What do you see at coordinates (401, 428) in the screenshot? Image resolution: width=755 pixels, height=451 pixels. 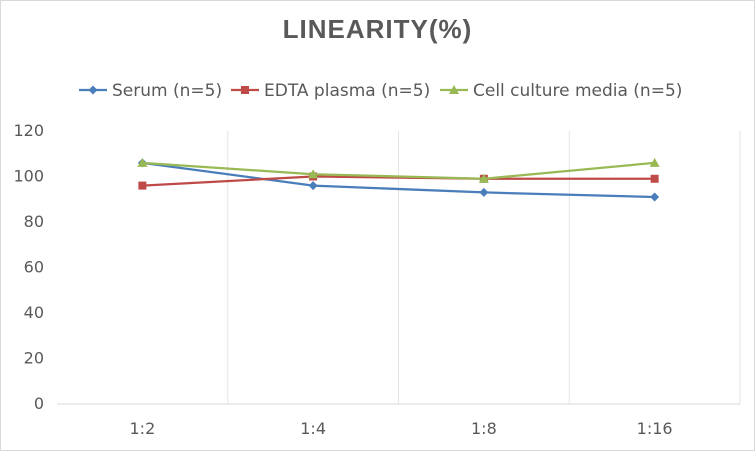 I see `x-axis-ticks: 1:2 1:4 1:8 1:16` at bounding box center [401, 428].